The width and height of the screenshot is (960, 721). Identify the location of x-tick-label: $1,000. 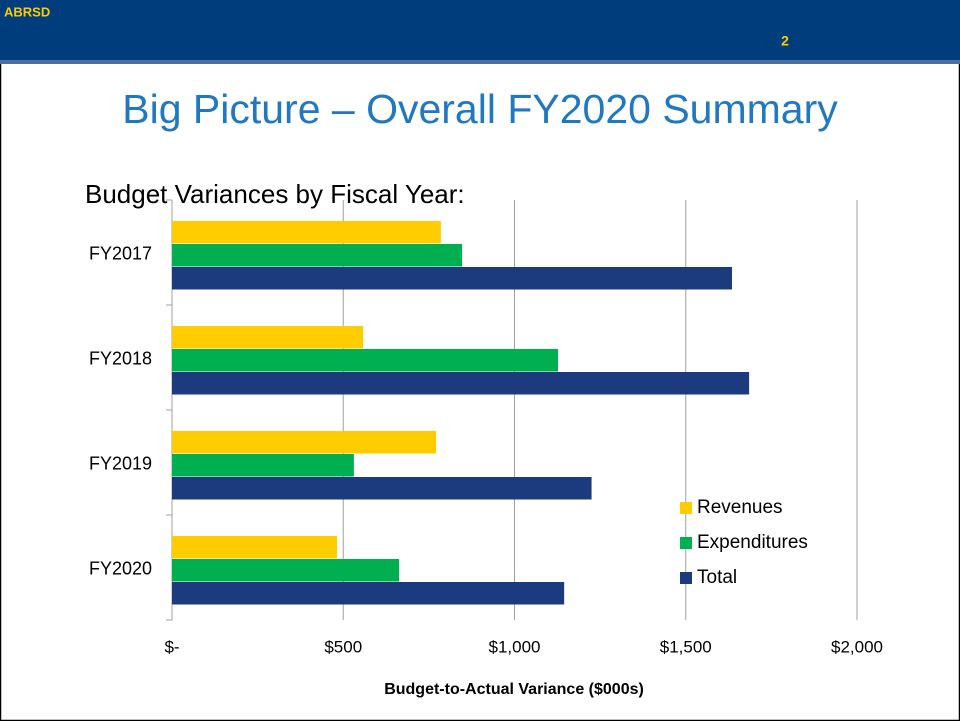
(515, 646).